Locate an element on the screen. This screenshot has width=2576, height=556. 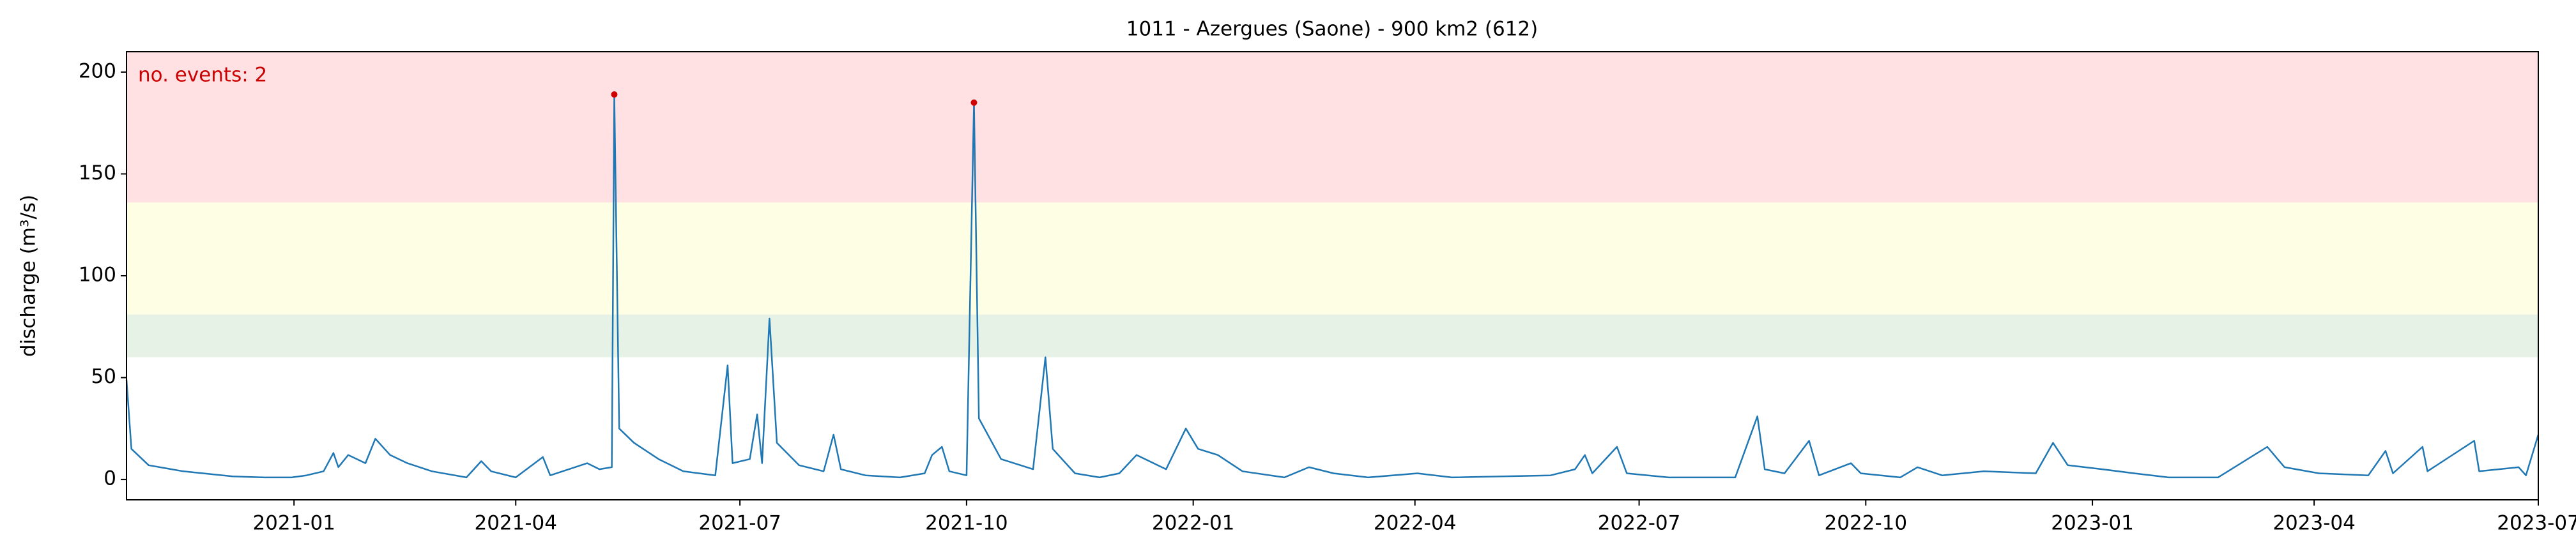
y-tick-label: 100 is located at coordinates (97, 275).